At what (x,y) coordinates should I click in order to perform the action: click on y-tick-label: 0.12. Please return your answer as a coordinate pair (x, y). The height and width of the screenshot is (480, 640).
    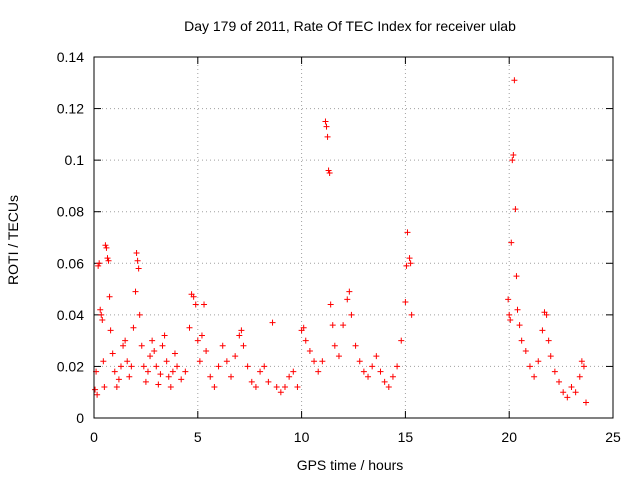
    Looking at the image, I should click on (70, 109).